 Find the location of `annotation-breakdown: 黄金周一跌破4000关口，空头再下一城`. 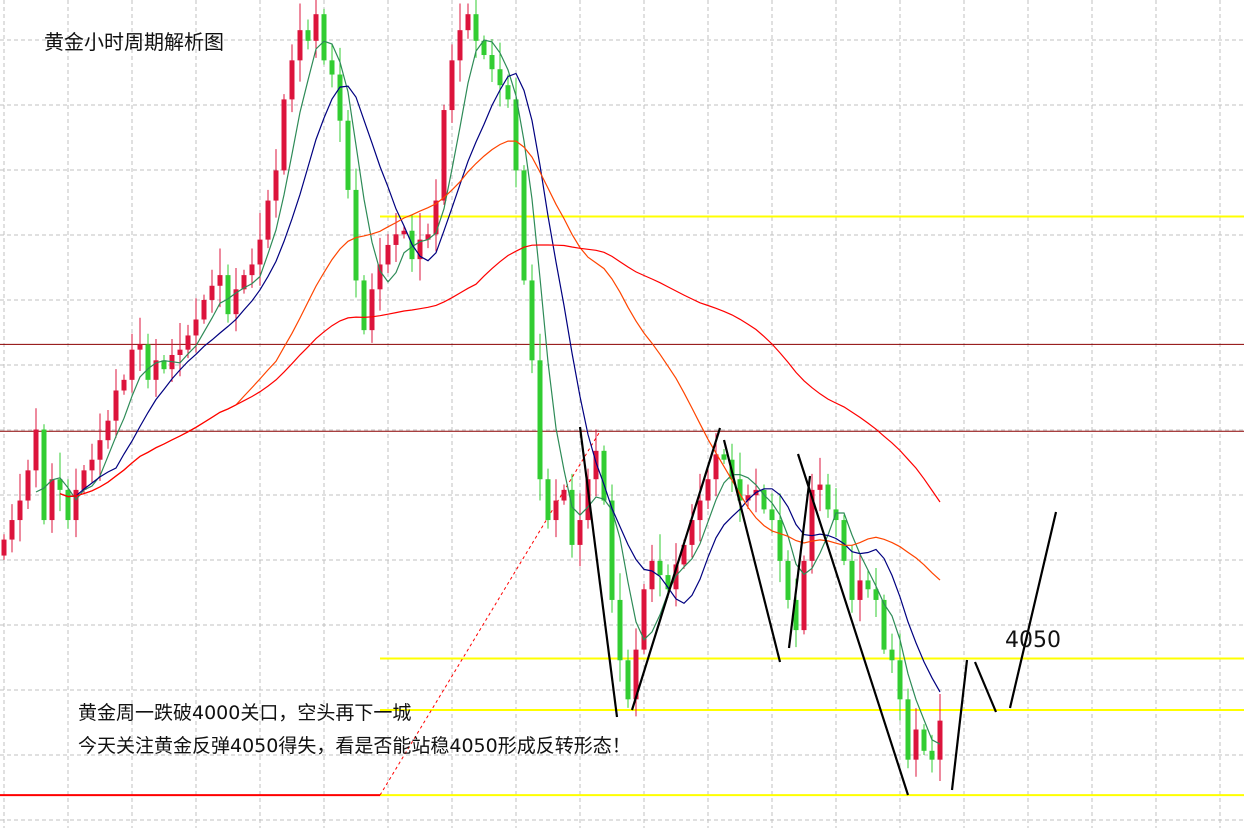

annotation-breakdown: 黄金周一跌破4000关口，空头再下一城 is located at coordinates (245, 713).